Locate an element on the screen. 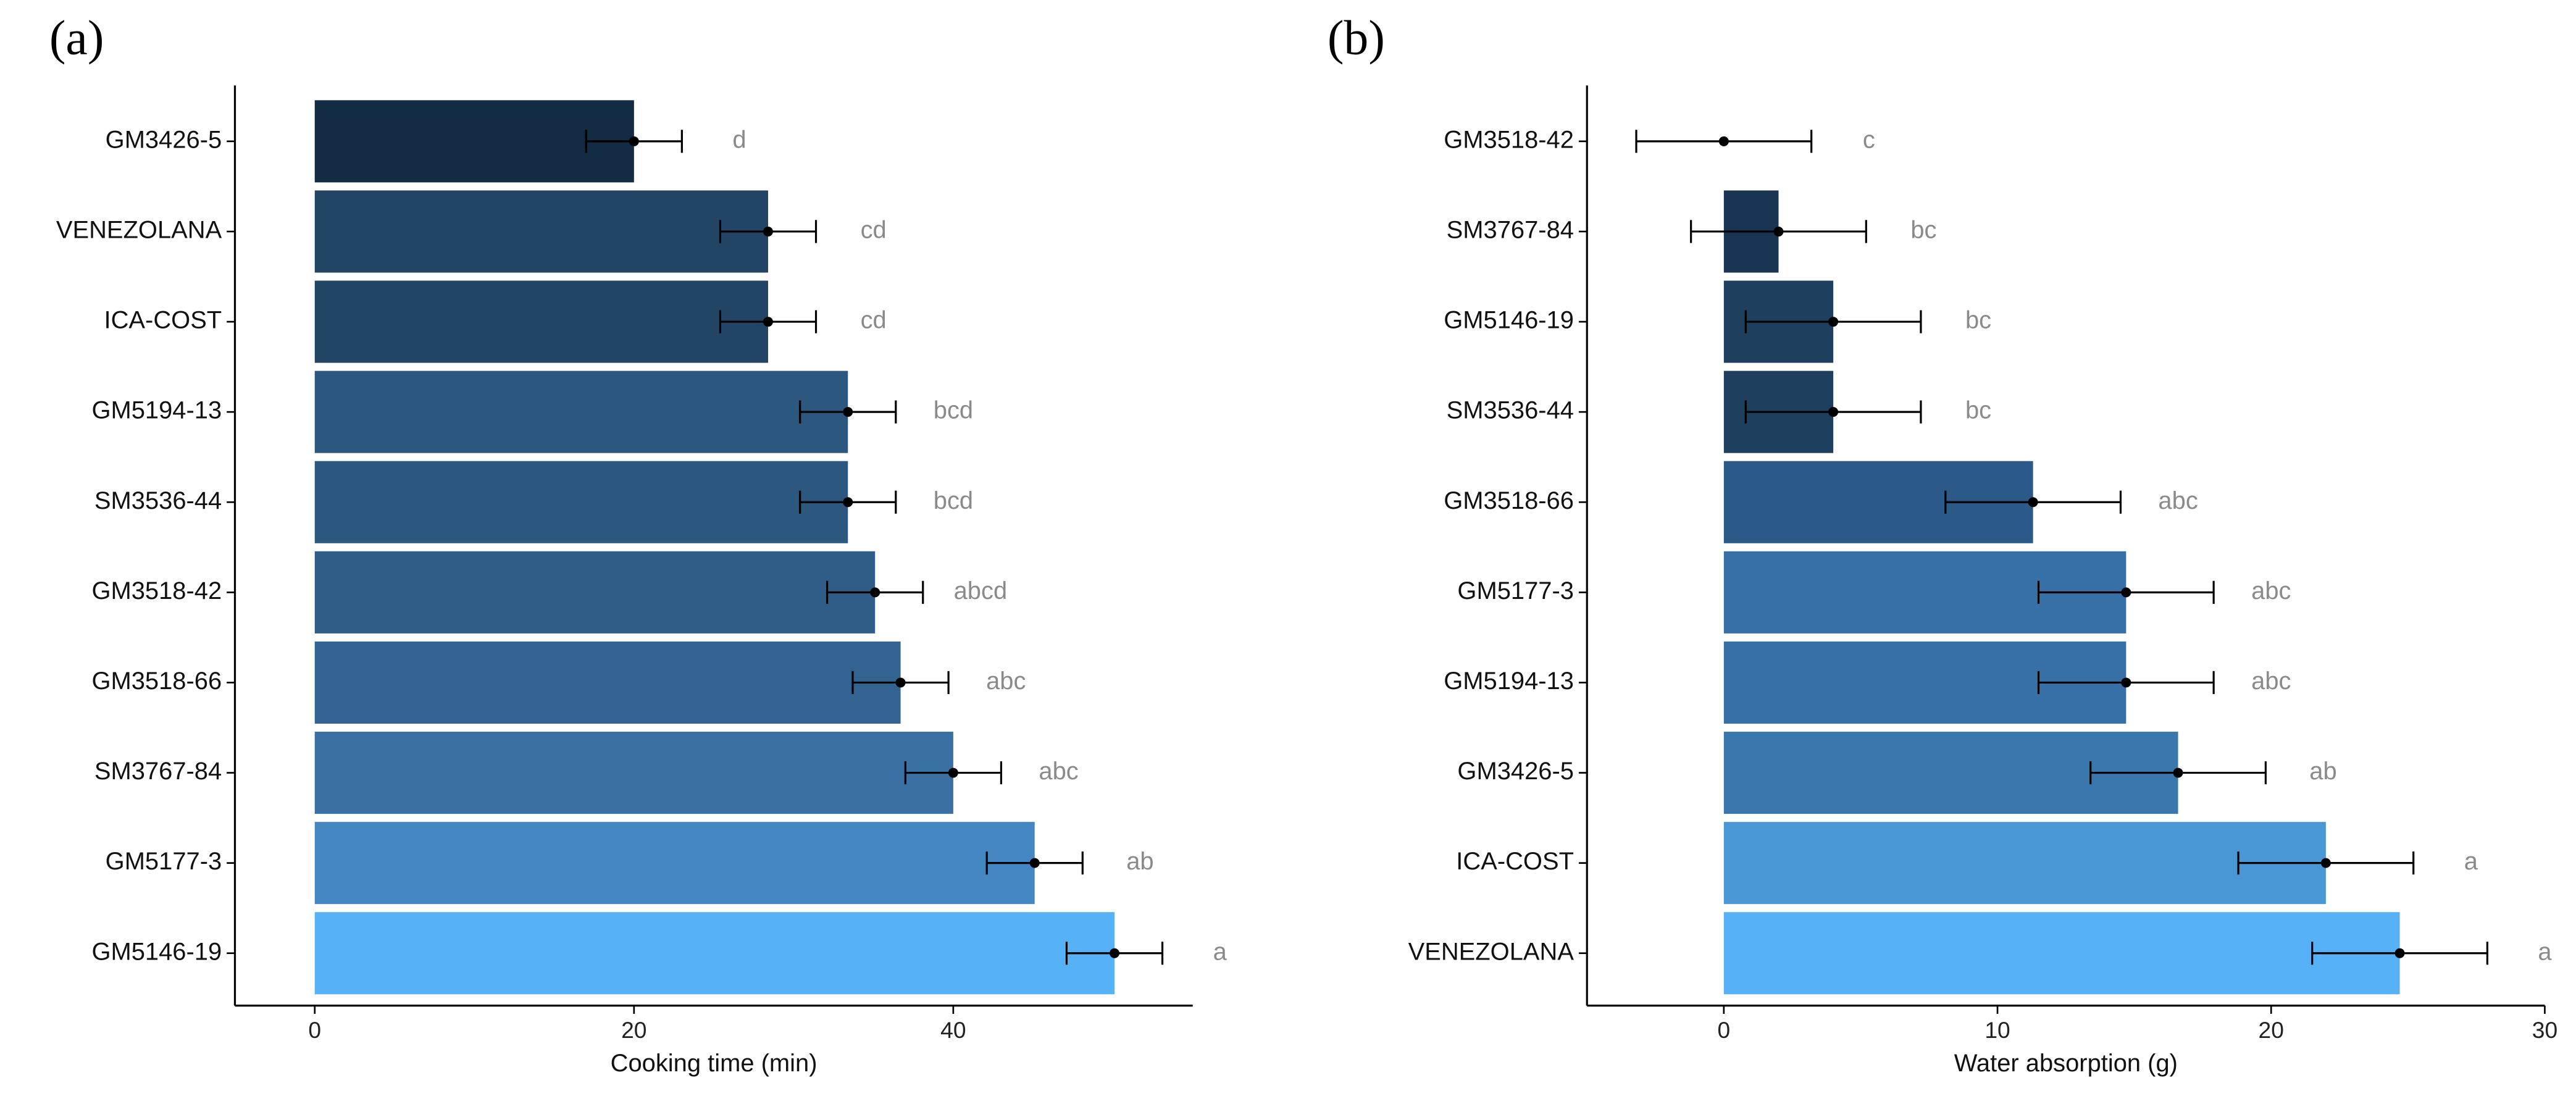 This screenshot has width=2576, height=1096. significance-letter: c is located at coordinates (1869, 139).